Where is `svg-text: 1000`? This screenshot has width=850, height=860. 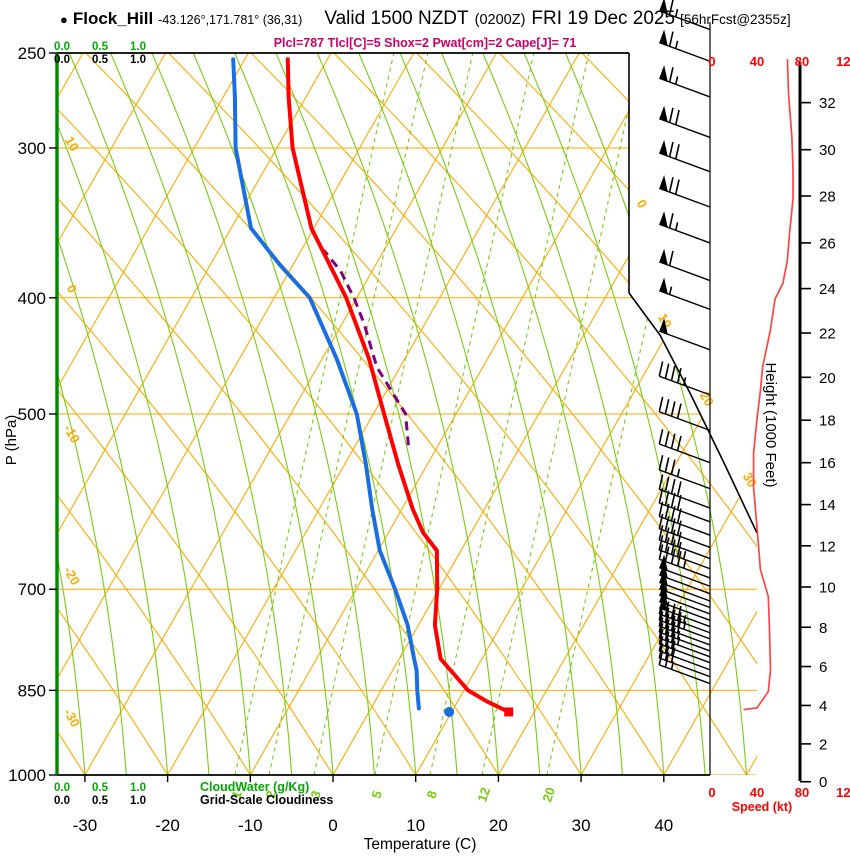 svg-text: 1000 is located at coordinates (27, 775).